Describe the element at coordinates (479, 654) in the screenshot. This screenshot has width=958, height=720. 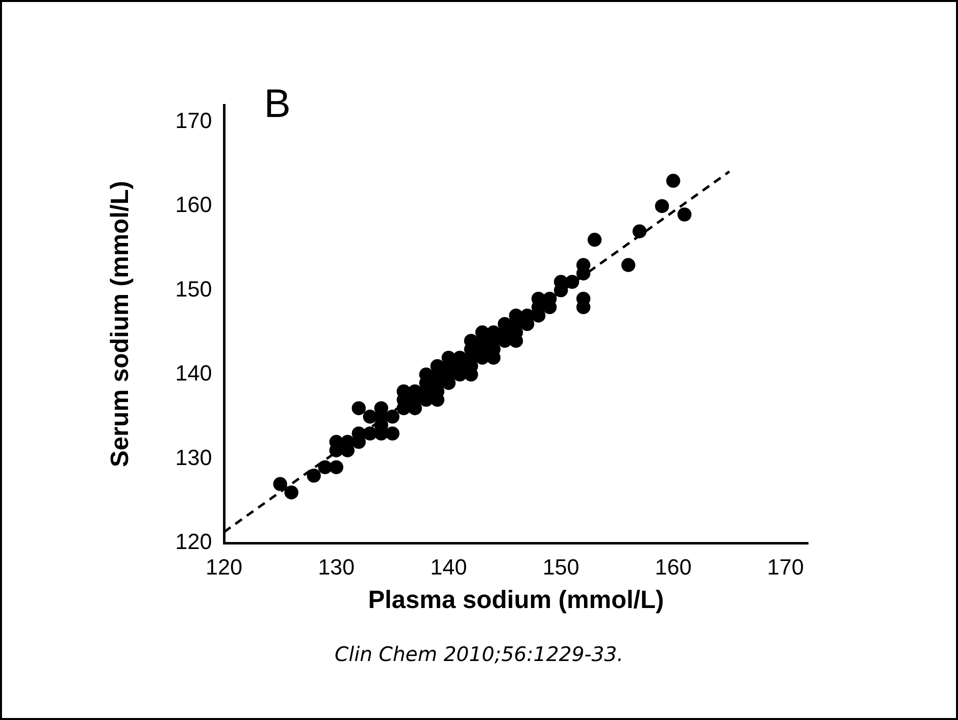
I see `text: Clin Chem 2010;56:1229-33.` at that location.